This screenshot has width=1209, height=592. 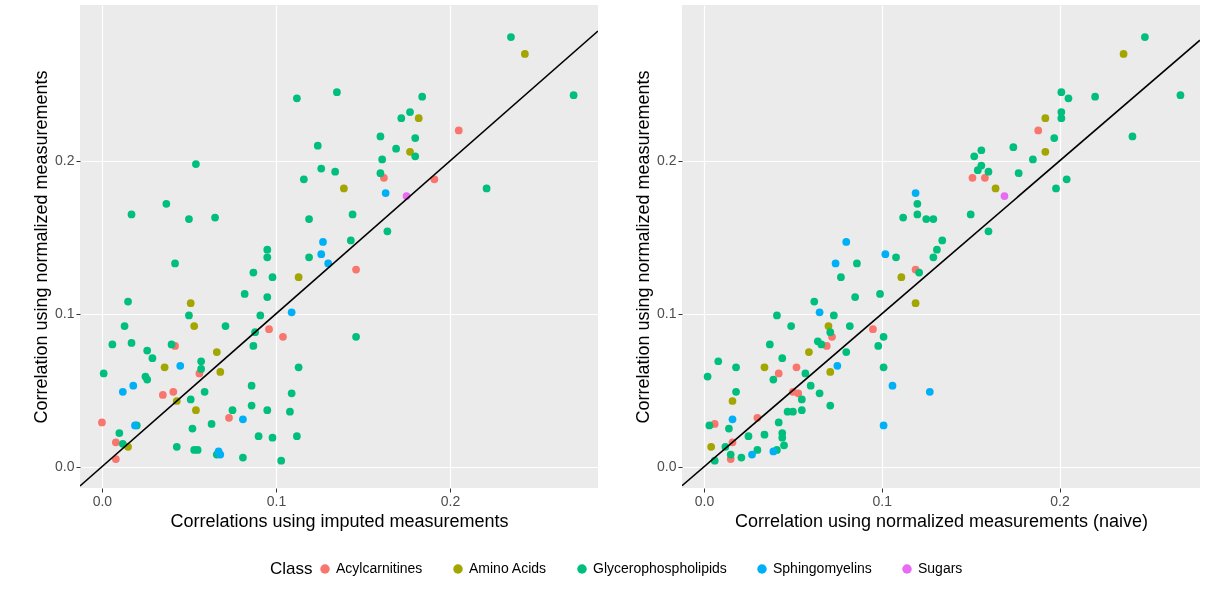 I want to click on x-axis-title: Correlation using normalized measurements (naive), so click(x=941, y=520).